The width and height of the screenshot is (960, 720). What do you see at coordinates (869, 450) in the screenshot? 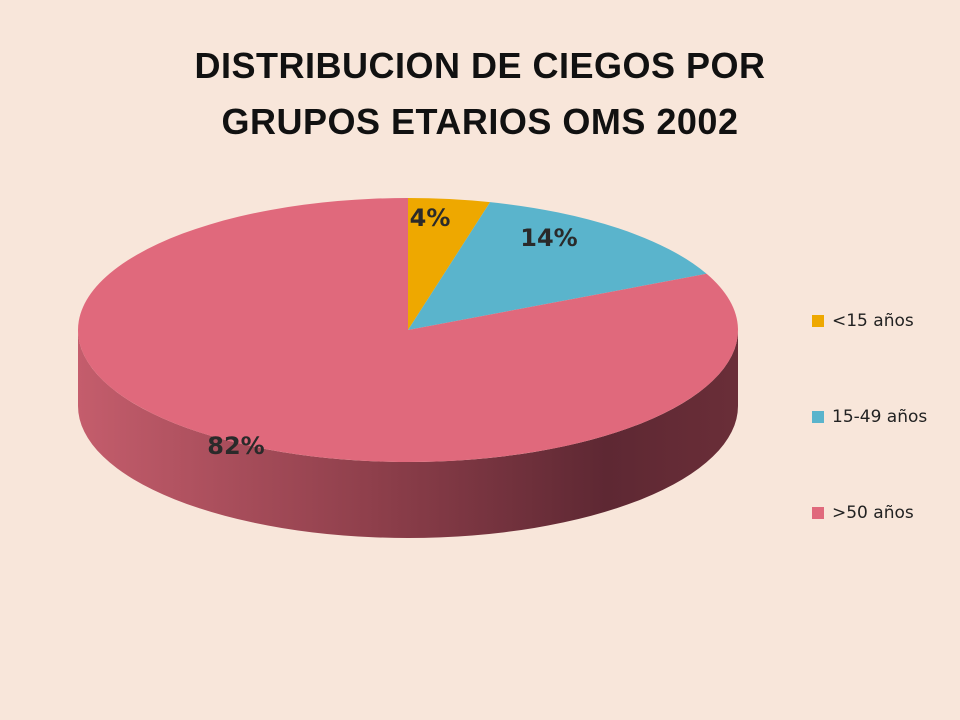
I see `chart-legend: <15 años 15-49 años >50 años` at bounding box center [869, 450].